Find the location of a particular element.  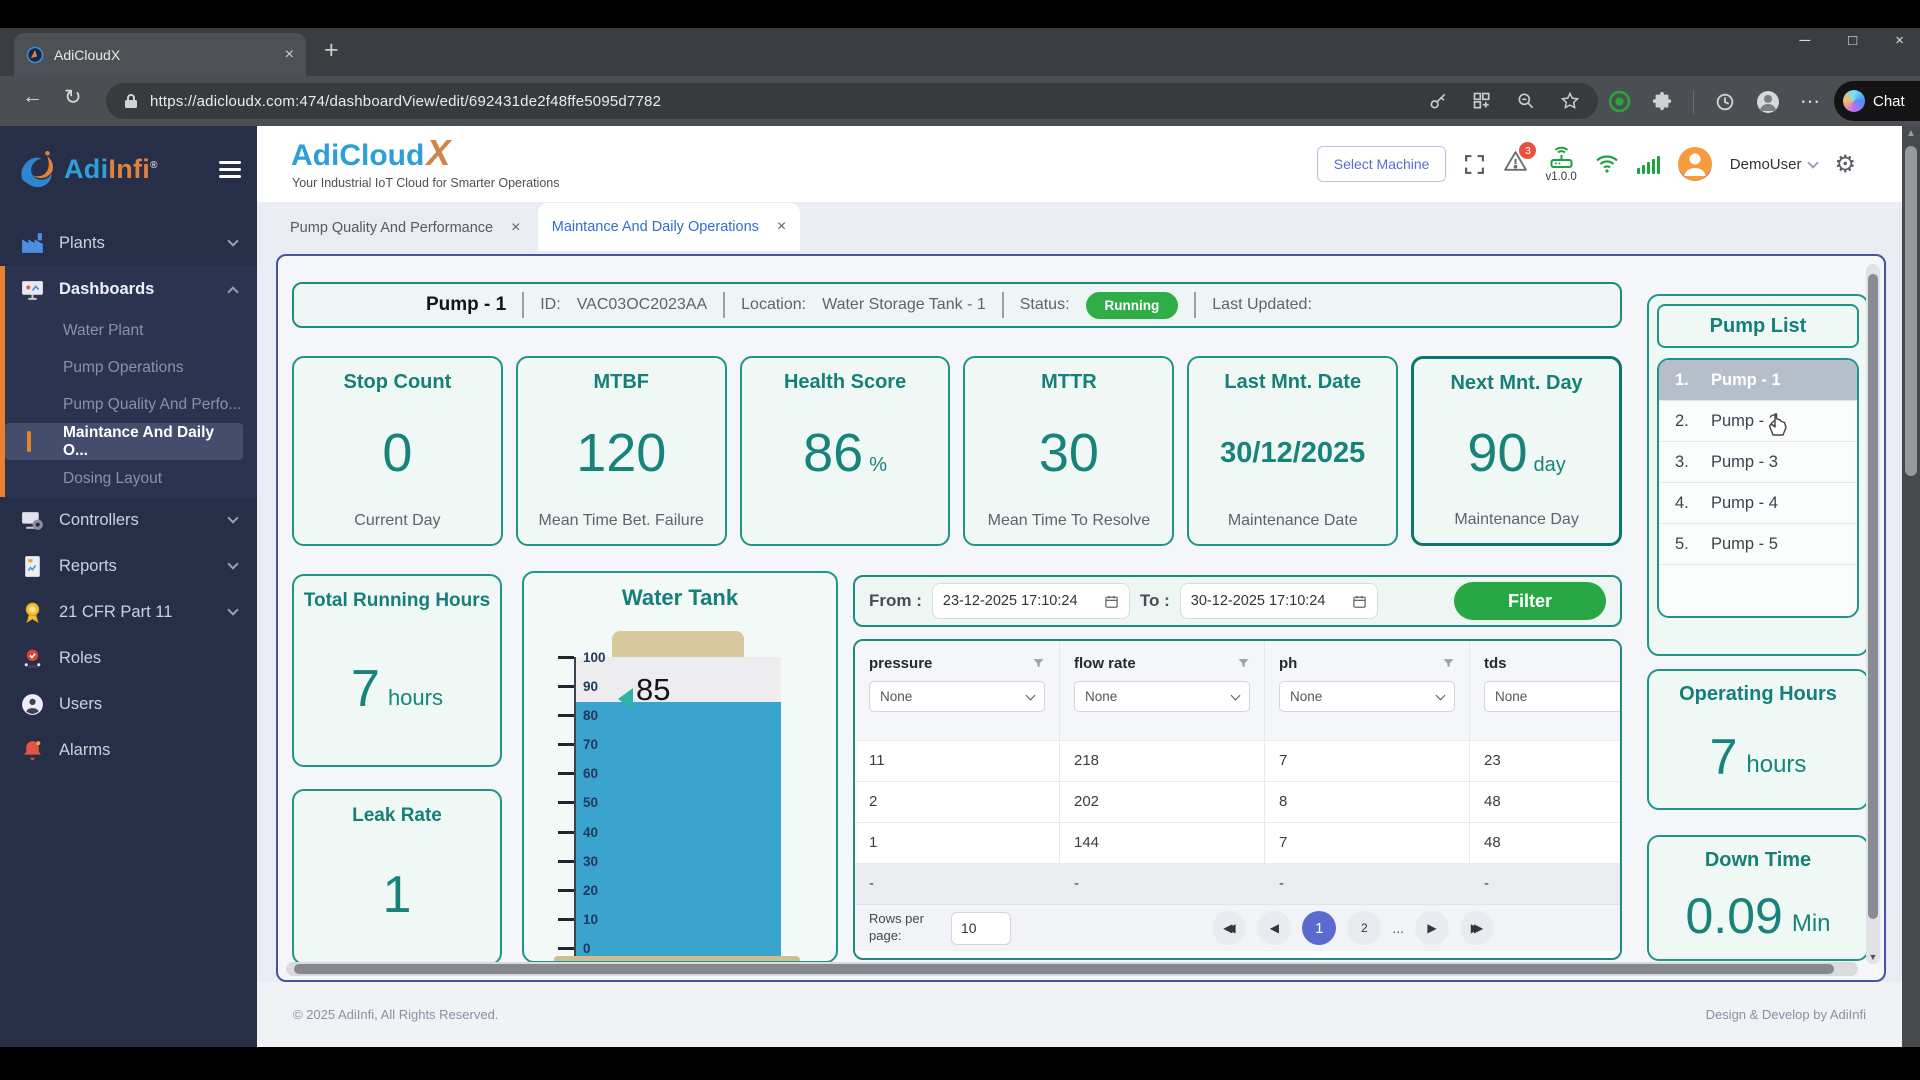

rows-per-page-select: 10 is located at coordinates (981, 928).